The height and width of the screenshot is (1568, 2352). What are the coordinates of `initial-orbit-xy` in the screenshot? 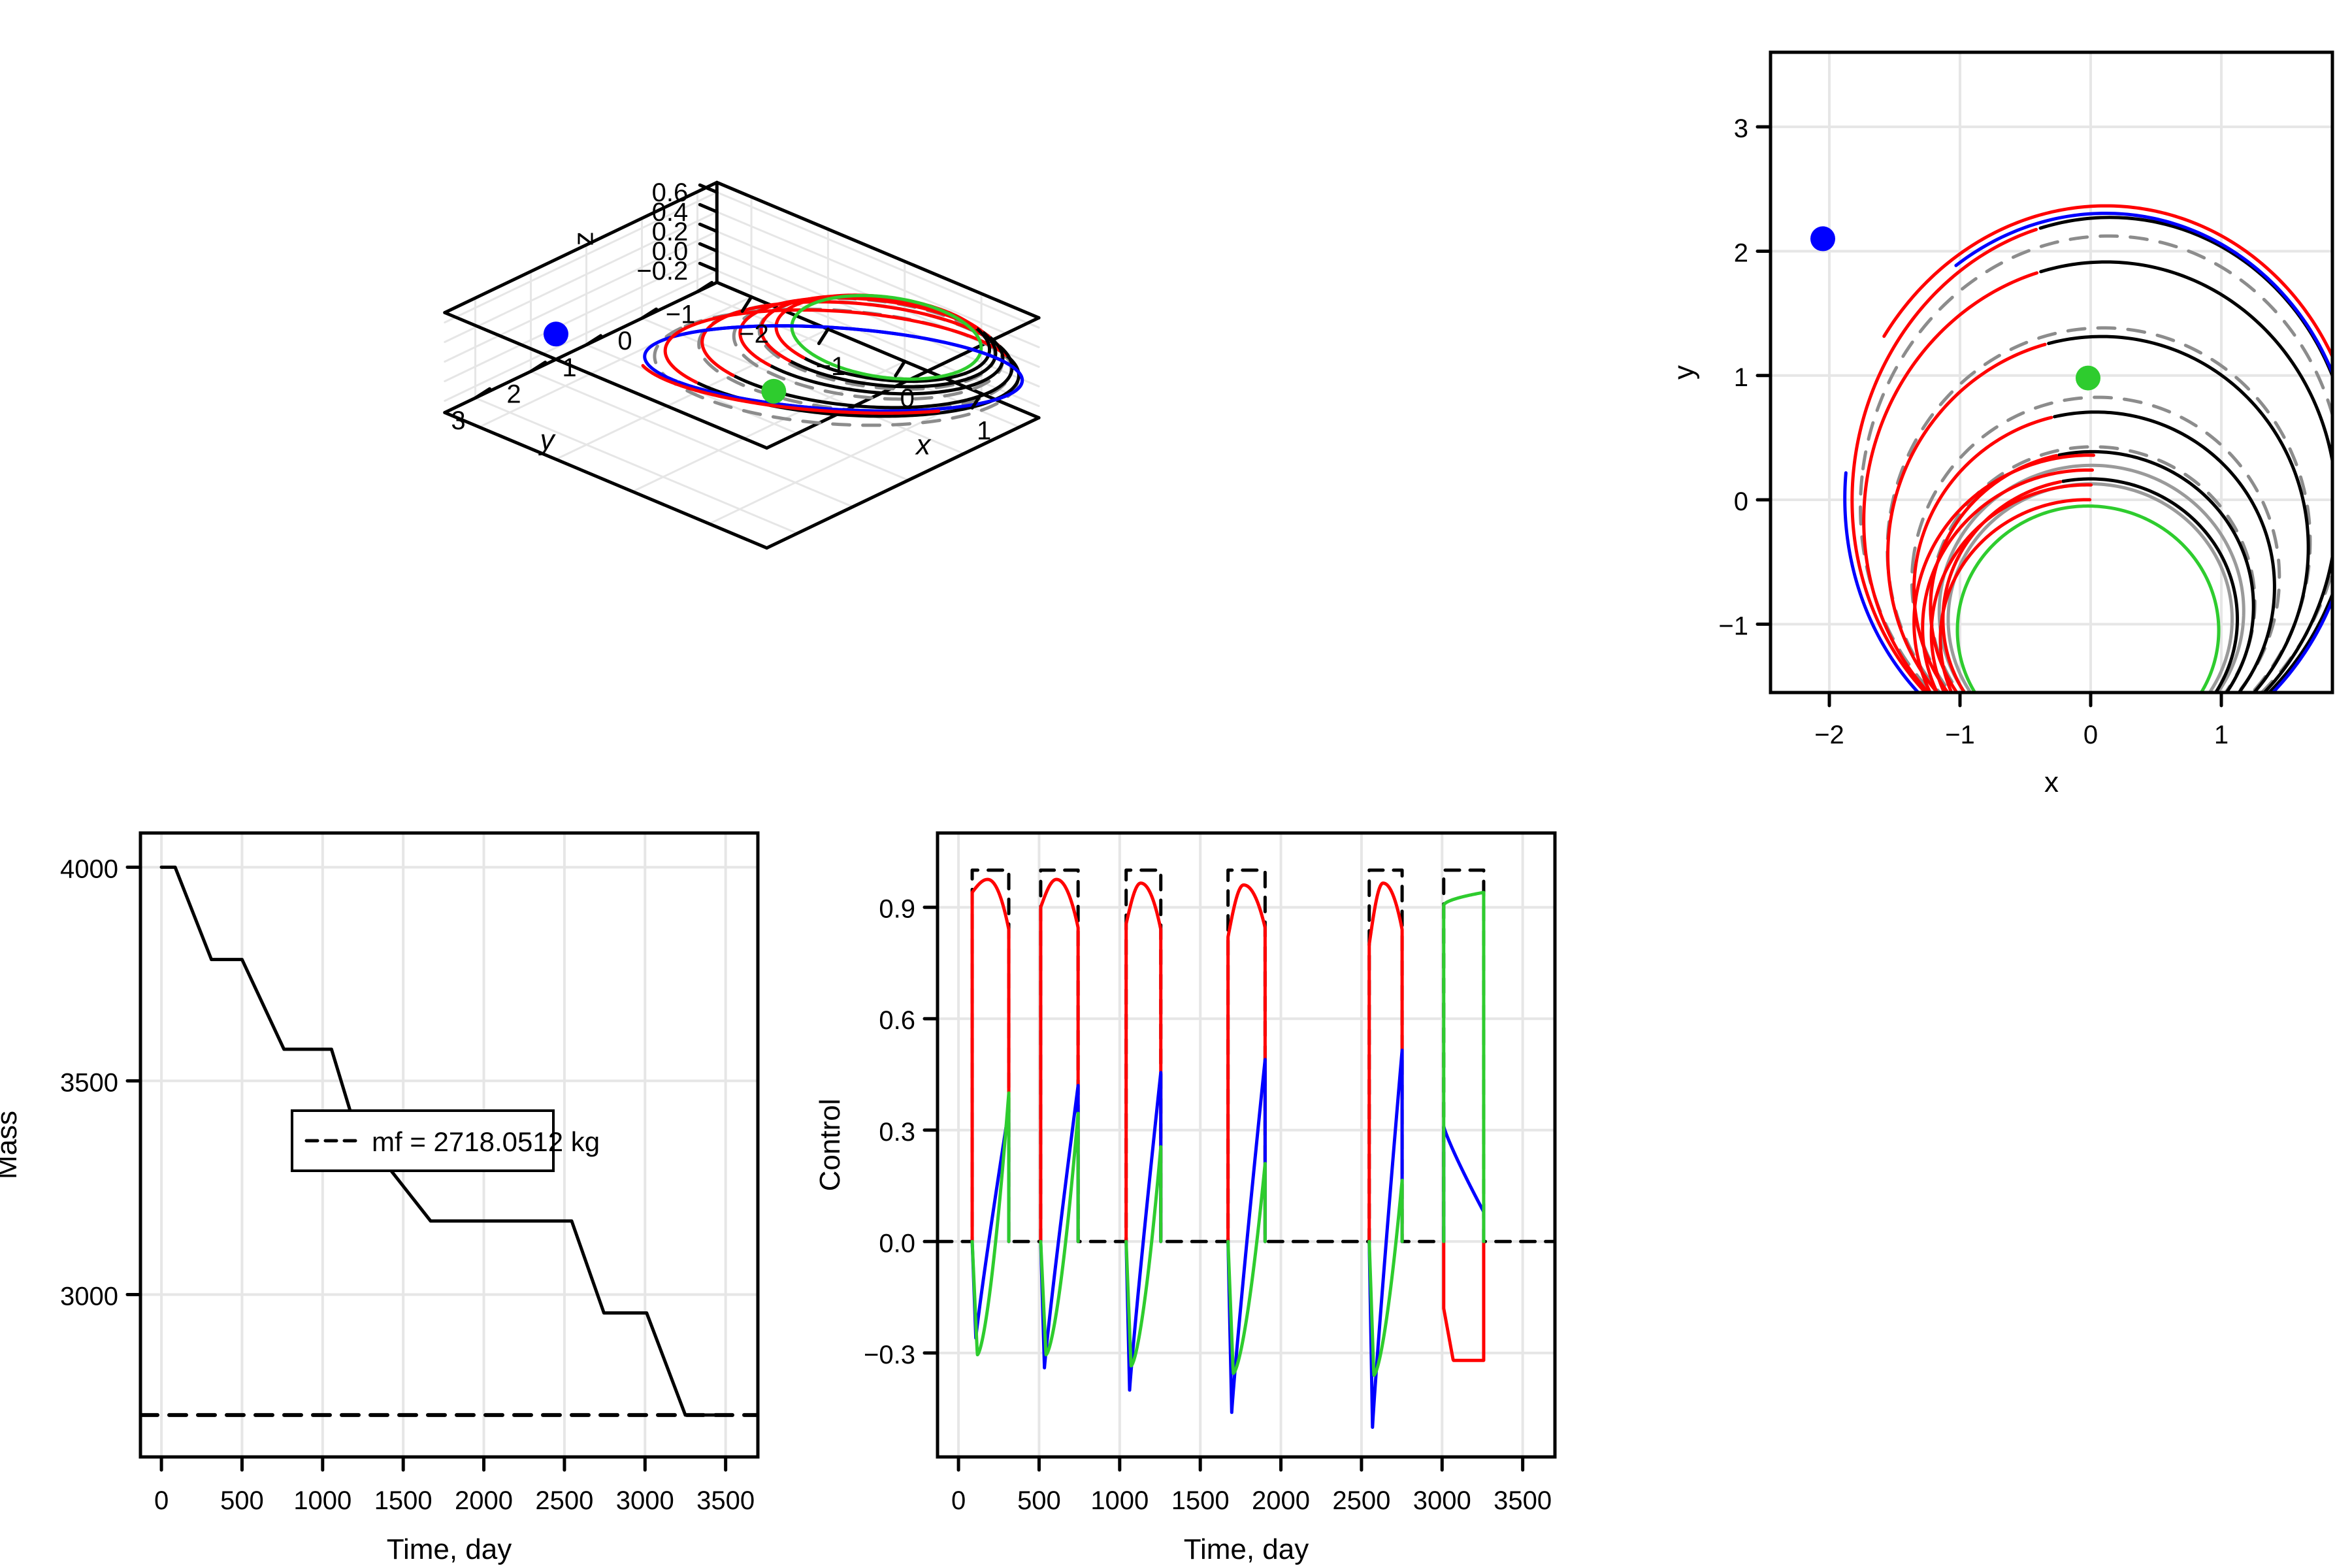 It's located at (2087, 452).